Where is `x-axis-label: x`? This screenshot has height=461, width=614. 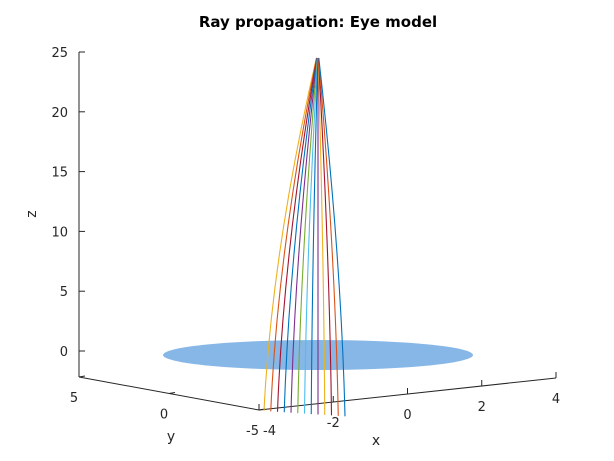
x-axis-label: x is located at coordinates (376, 441).